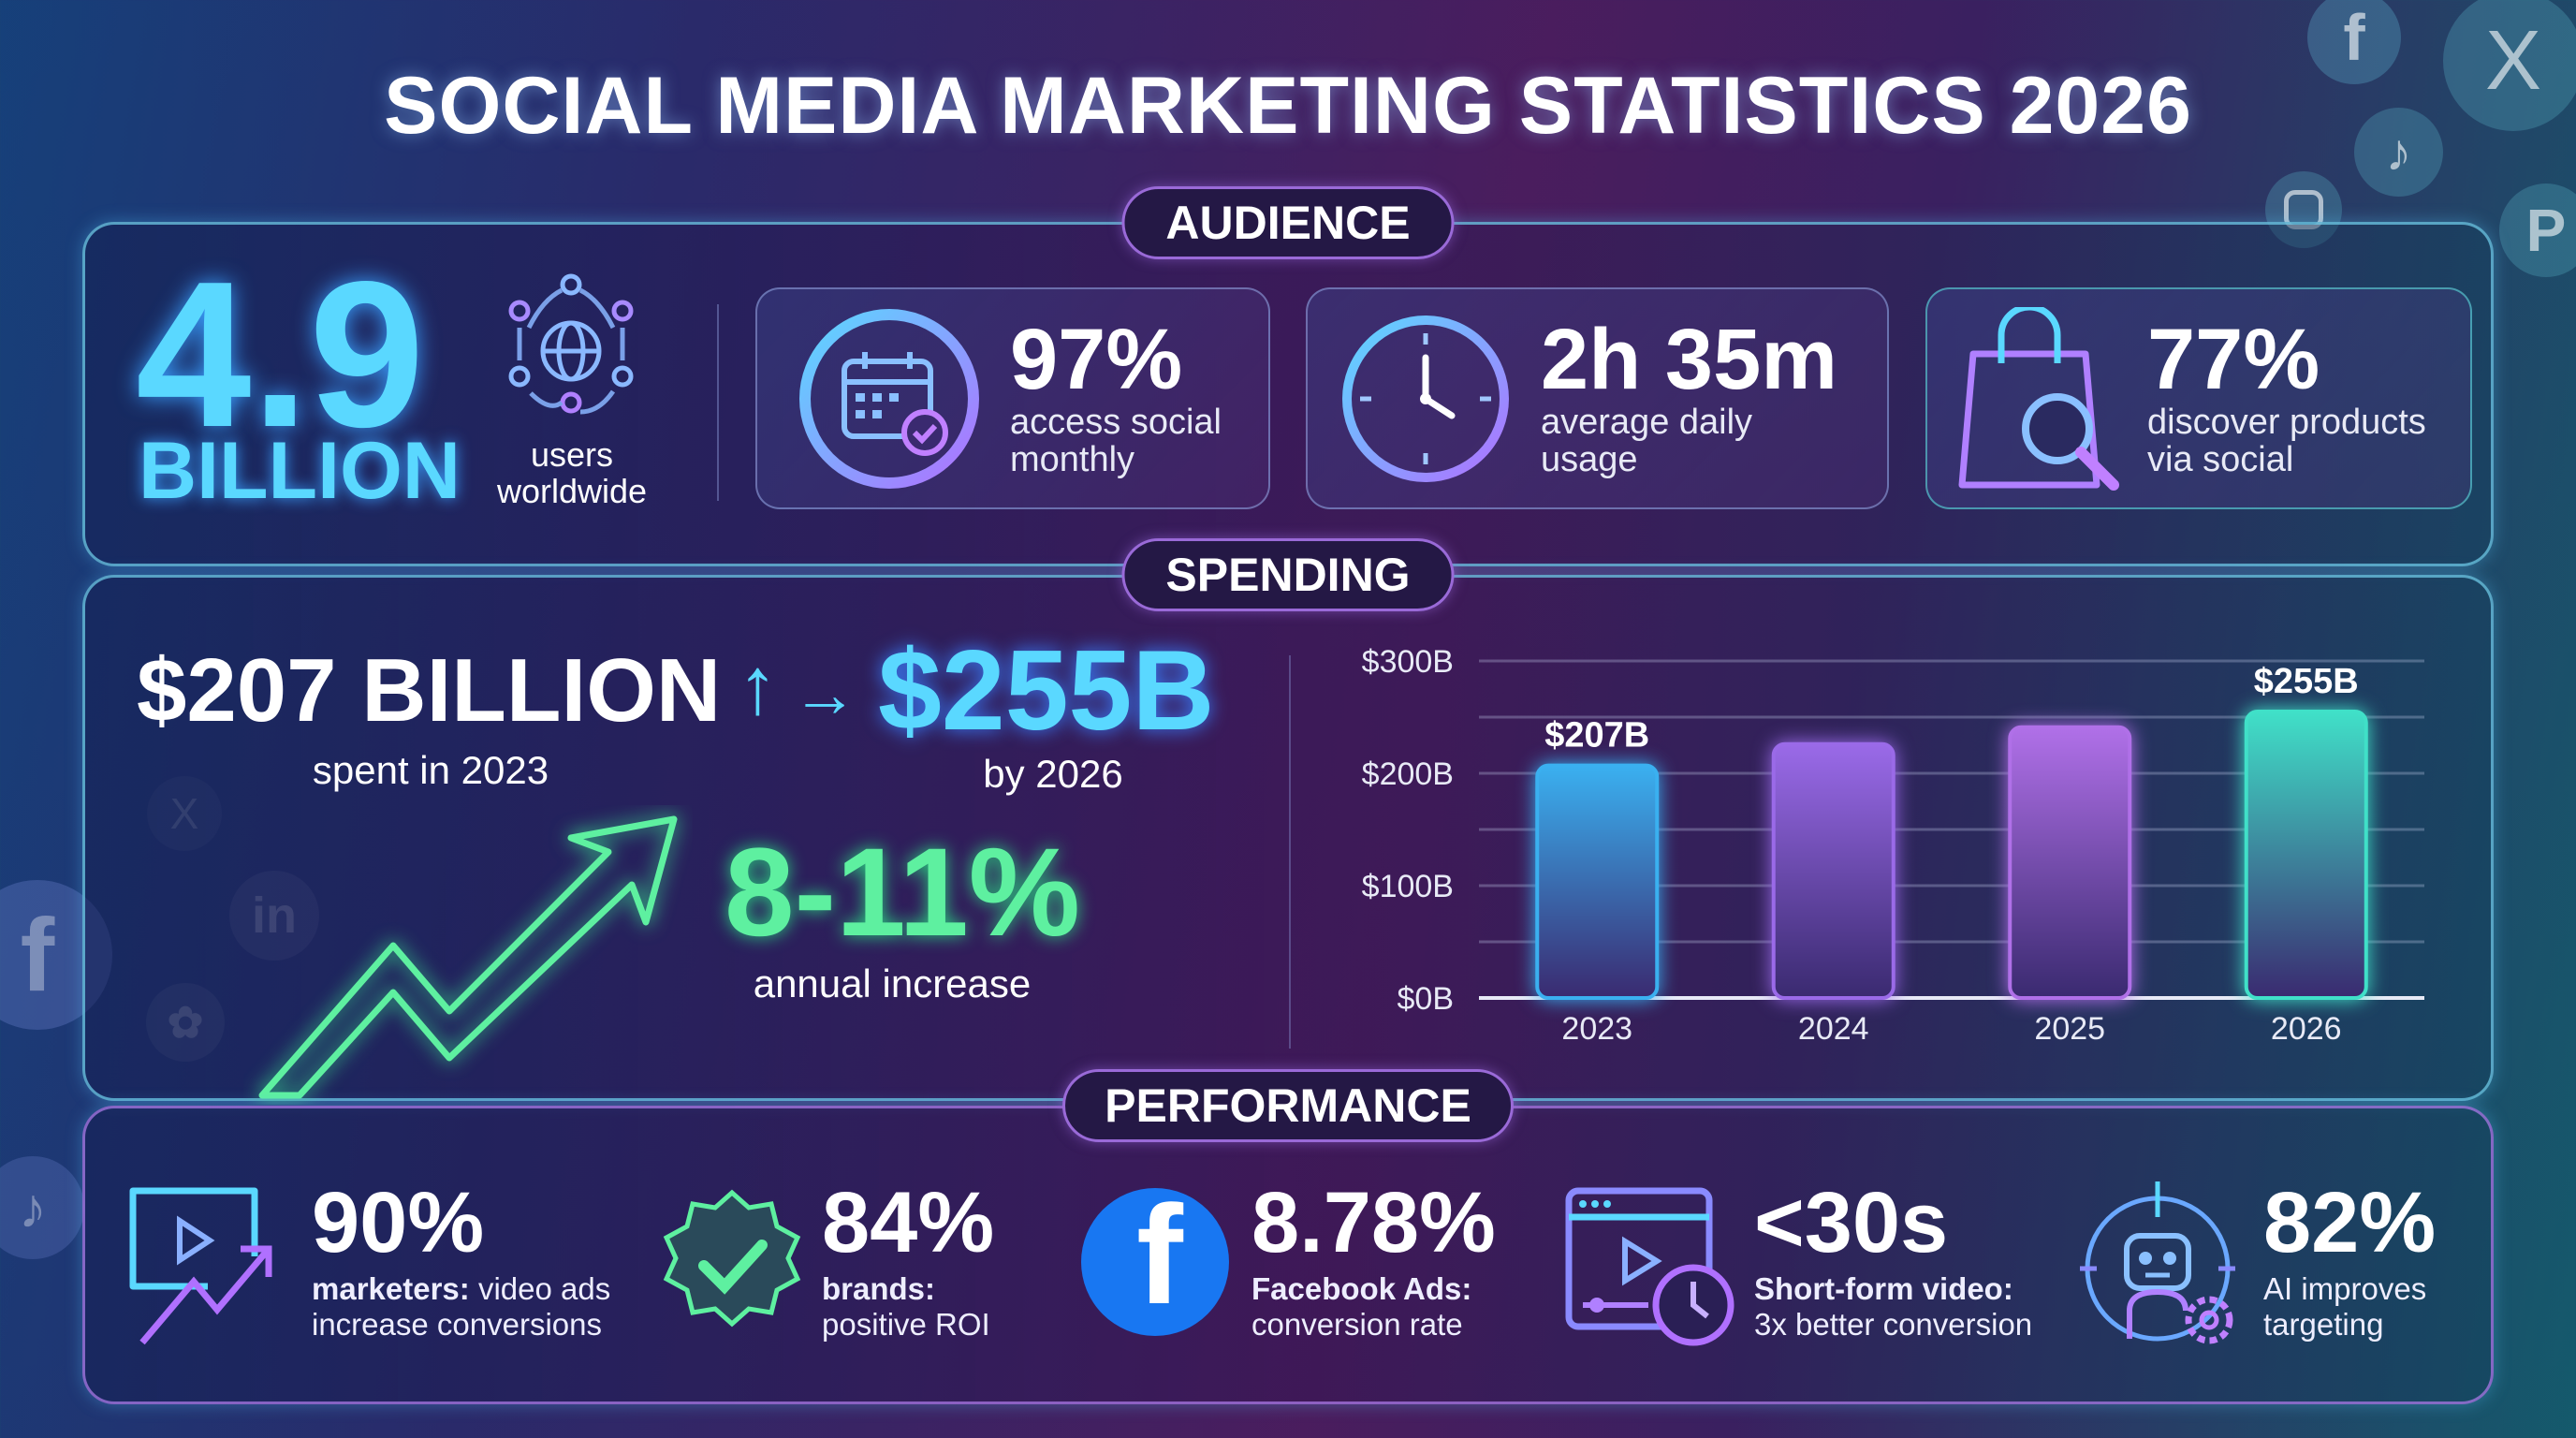  I want to click on video-ads-desc-2: increase conversions, so click(457, 1324).